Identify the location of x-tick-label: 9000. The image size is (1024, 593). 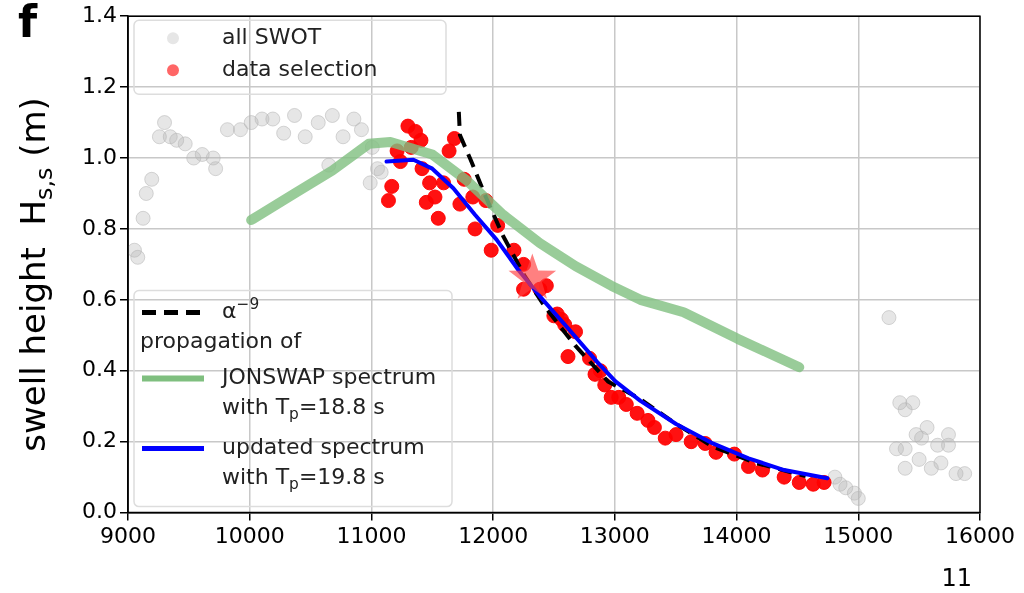
(128, 535).